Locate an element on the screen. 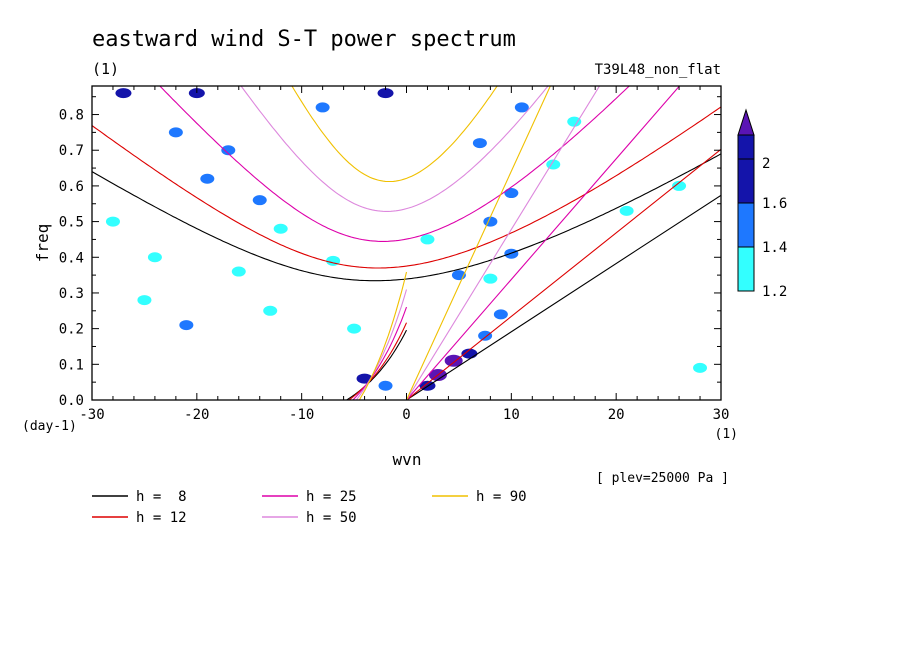 The image size is (904, 654). ig-wave-curve-h25 is located at coordinates (395, 164).